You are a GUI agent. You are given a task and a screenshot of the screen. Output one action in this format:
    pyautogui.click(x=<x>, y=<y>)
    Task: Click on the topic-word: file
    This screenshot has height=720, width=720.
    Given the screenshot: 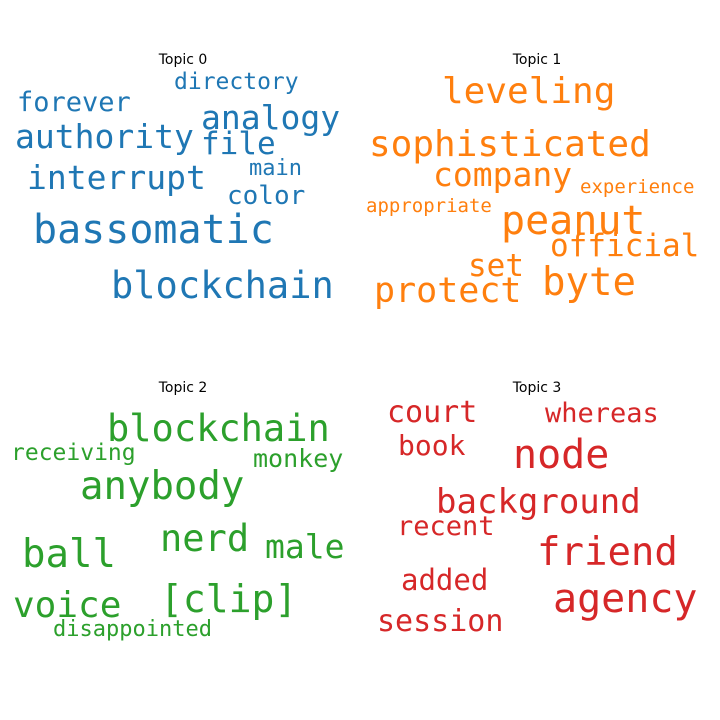 What is the action you would take?
    pyautogui.click(x=238, y=144)
    